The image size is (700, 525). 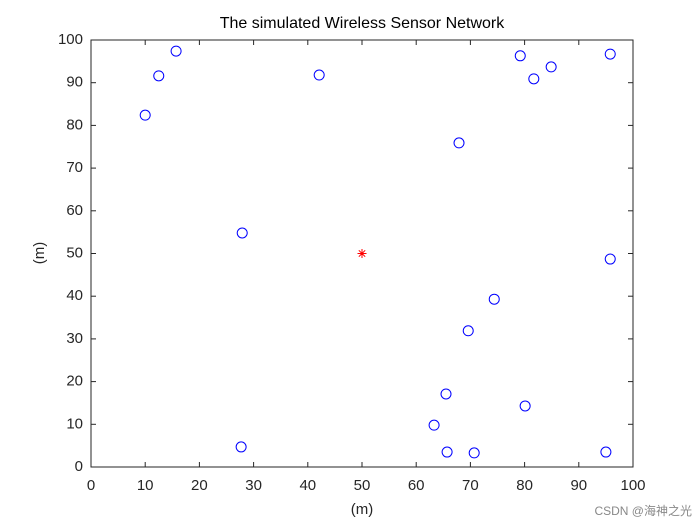 What do you see at coordinates (145, 485) in the screenshot?
I see `x-tick-label: 10` at bounding box center [145, 485].